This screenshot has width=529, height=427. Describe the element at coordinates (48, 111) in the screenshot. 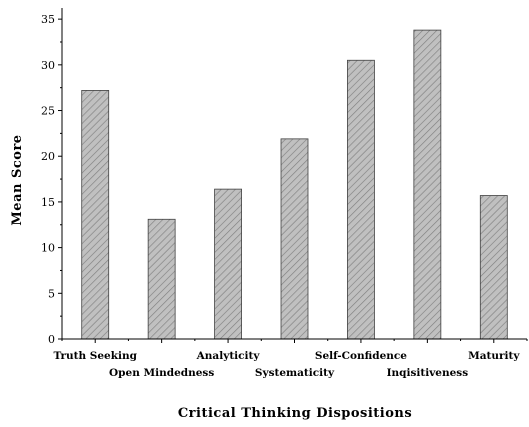

I see `y-tick-label: 25` at that location.